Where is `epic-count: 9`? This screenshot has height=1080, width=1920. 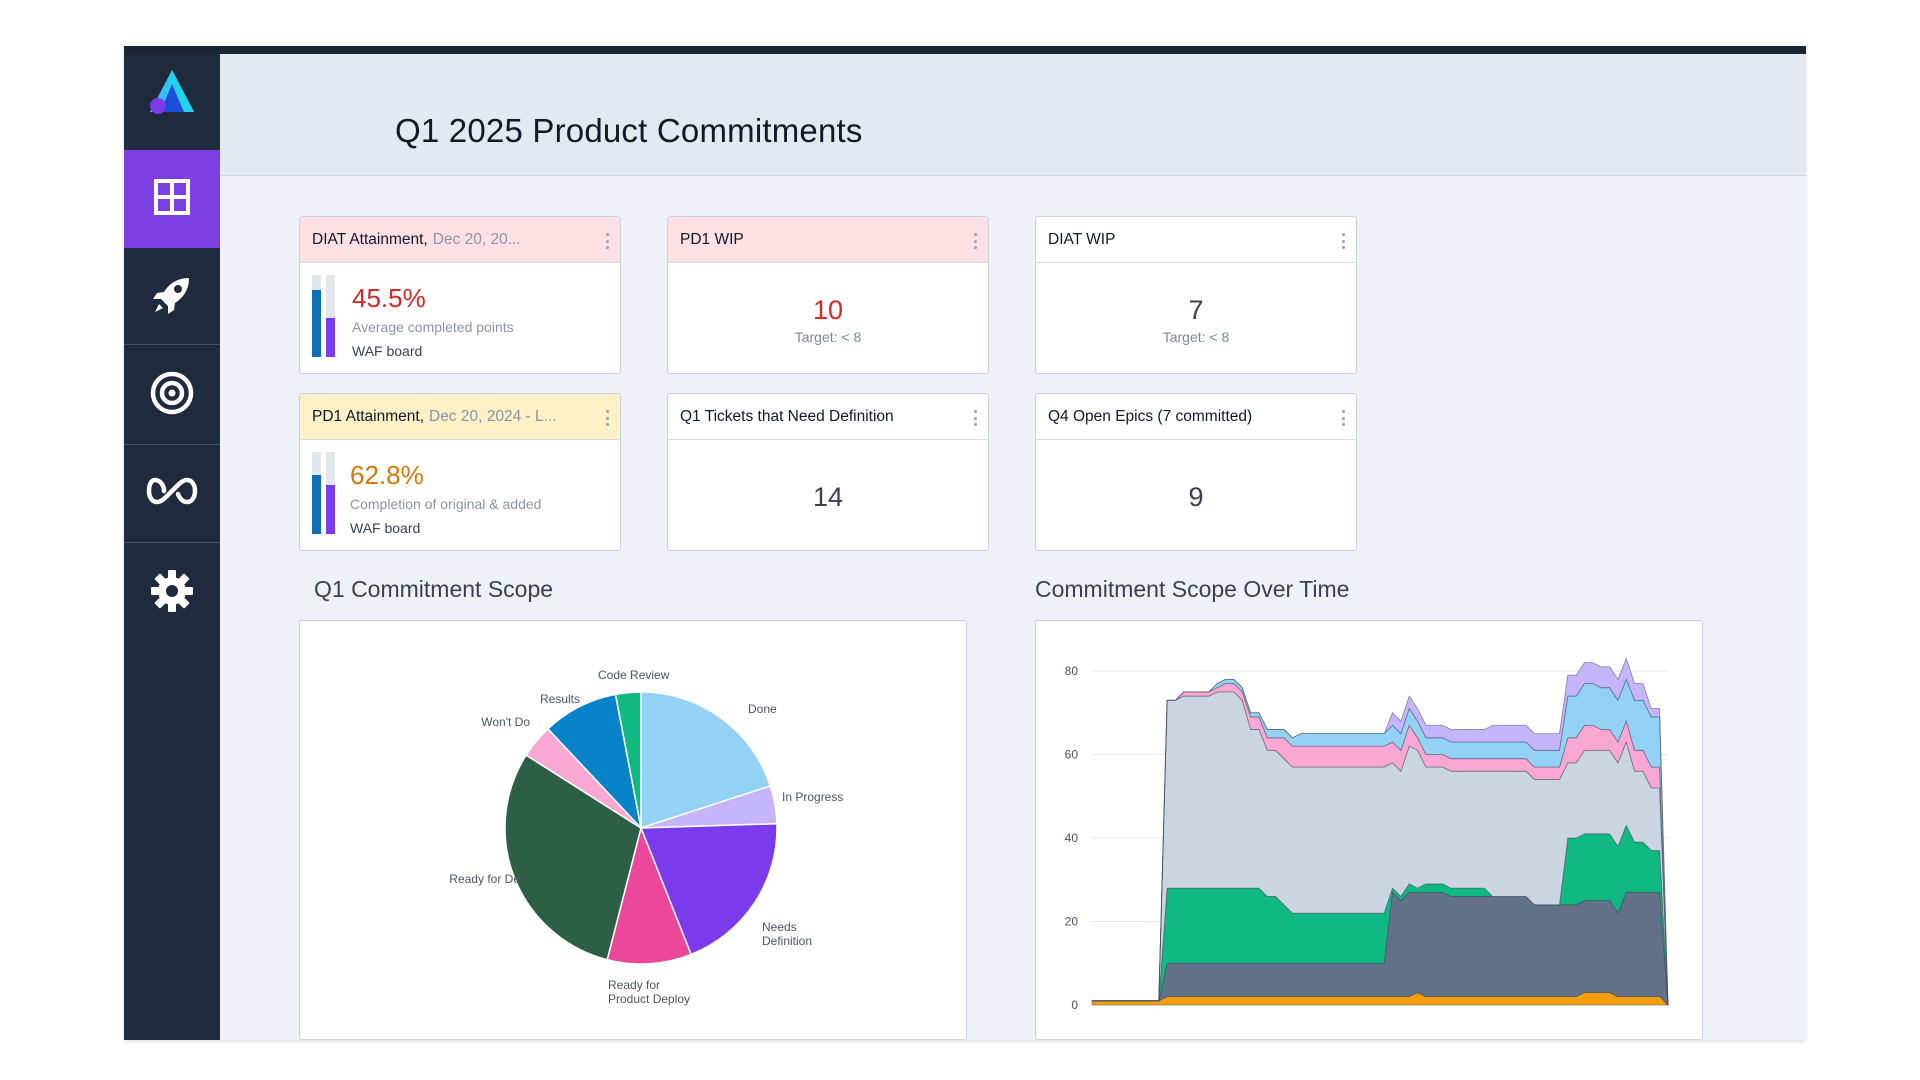 epic-count: 9 is located at coordinates (1196, 497).